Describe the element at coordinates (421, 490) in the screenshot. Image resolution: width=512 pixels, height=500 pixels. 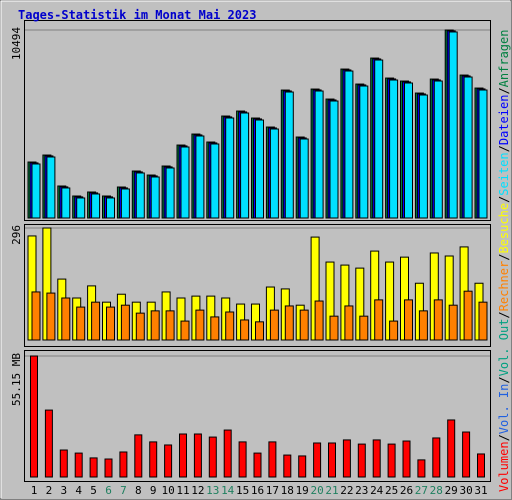
I see `x-tick-label: 27` at that location.